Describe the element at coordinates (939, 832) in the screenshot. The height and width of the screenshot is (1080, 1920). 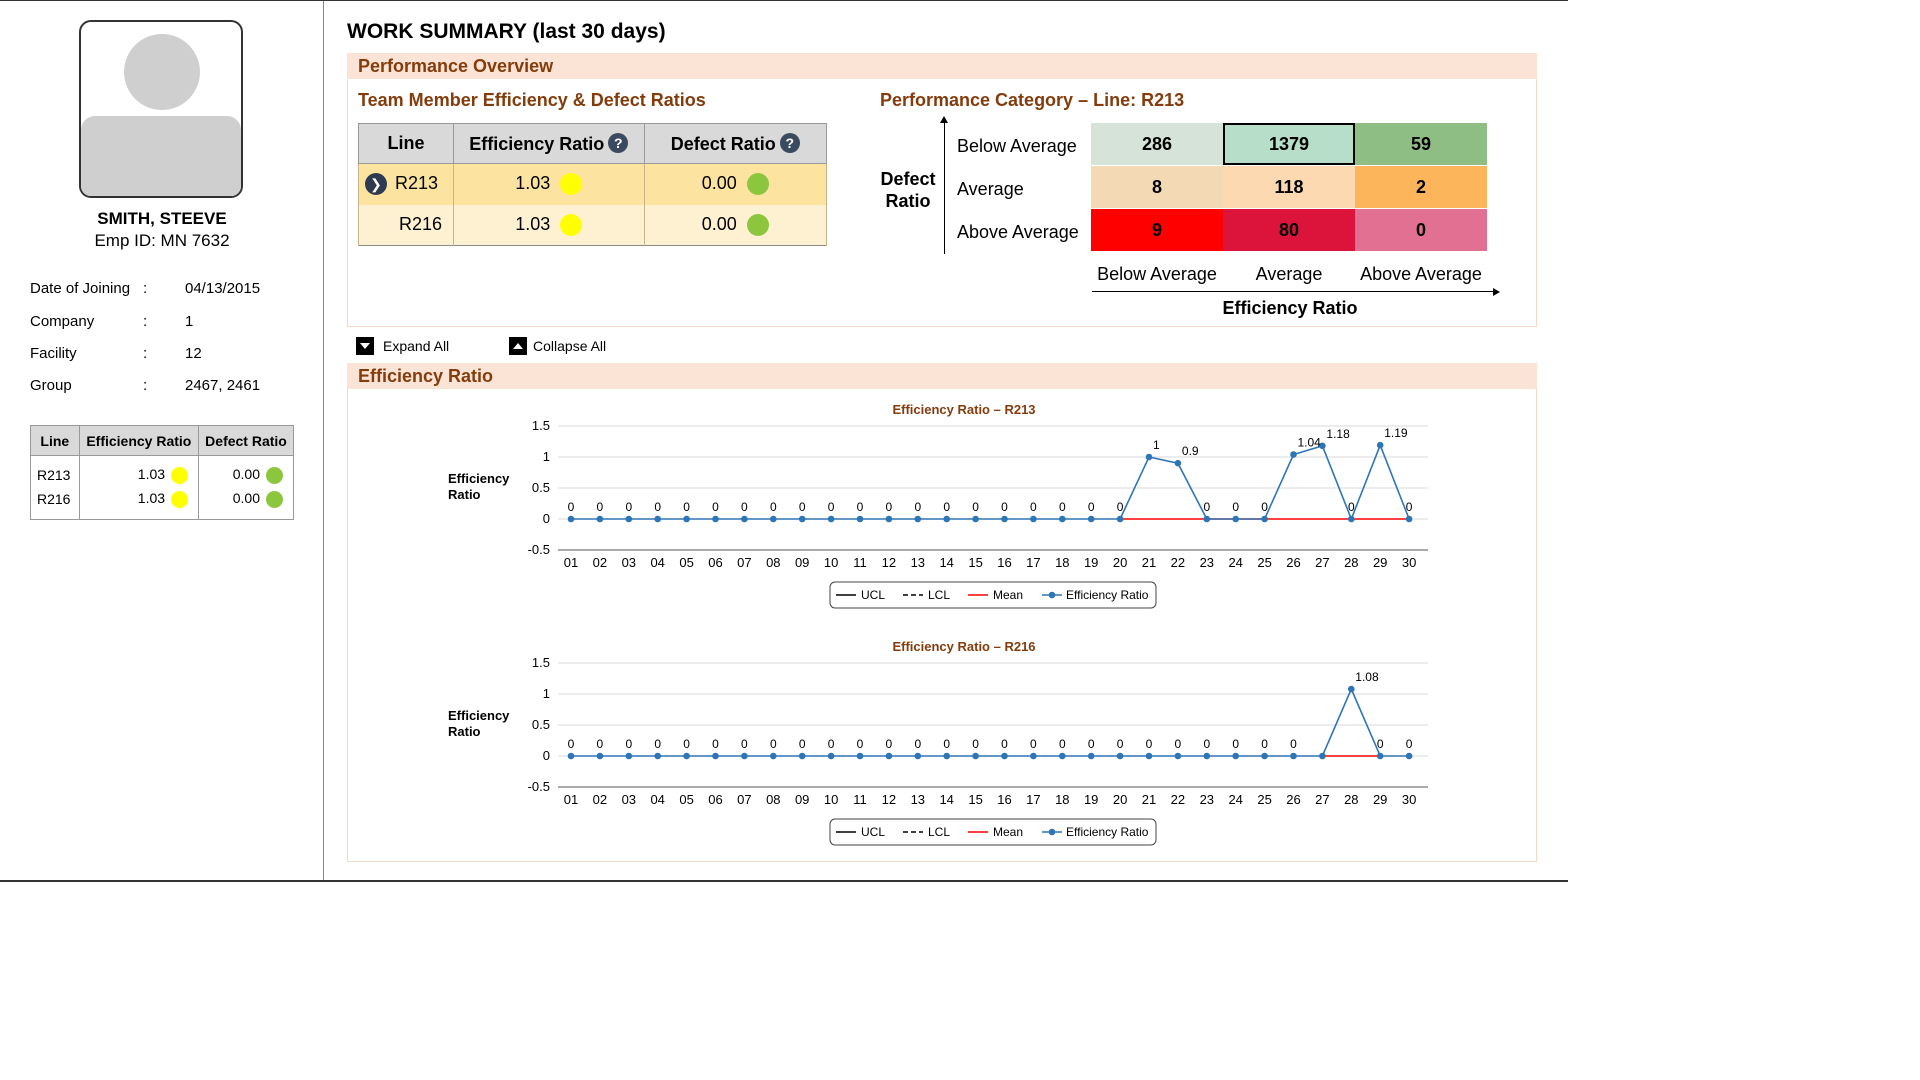
I see `legend-label: LCL` at that location.